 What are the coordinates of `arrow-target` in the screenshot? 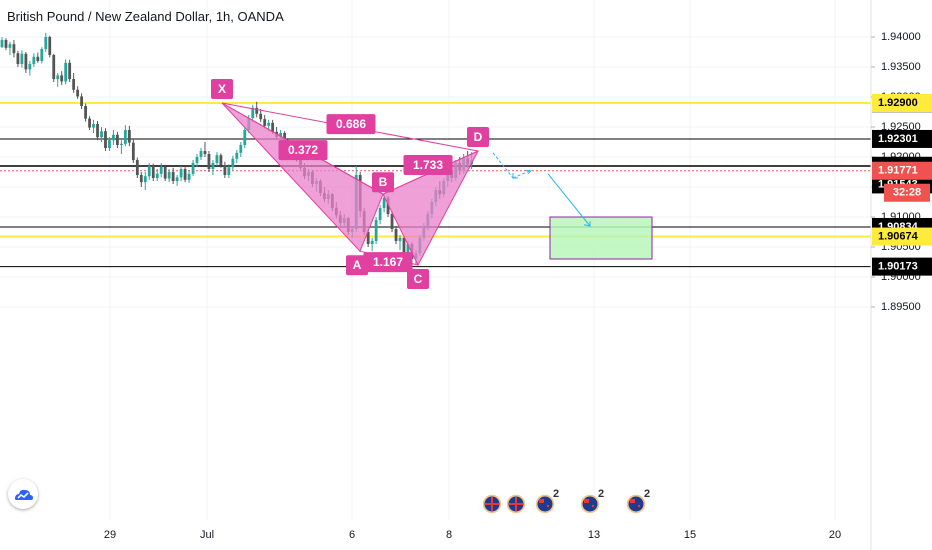 It's located at (569, 200).